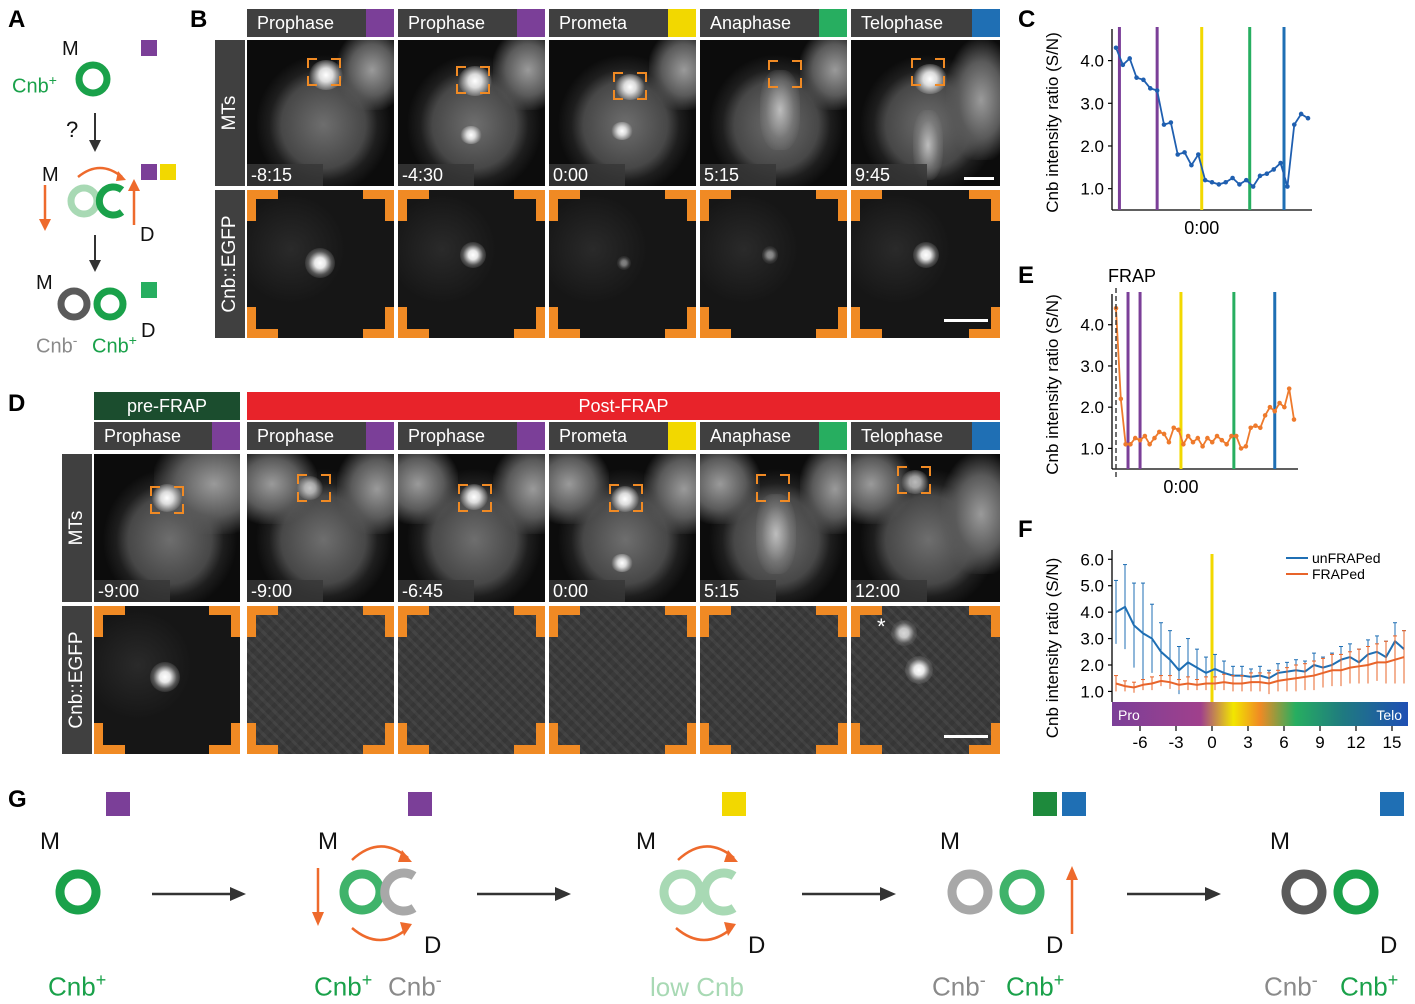 This screenshot has height=1004, width=1415. What do you see at coordinates (622, 113) in the screenshot?
I see `mt-image-3: 0:00` at bounding box center [622, 113].